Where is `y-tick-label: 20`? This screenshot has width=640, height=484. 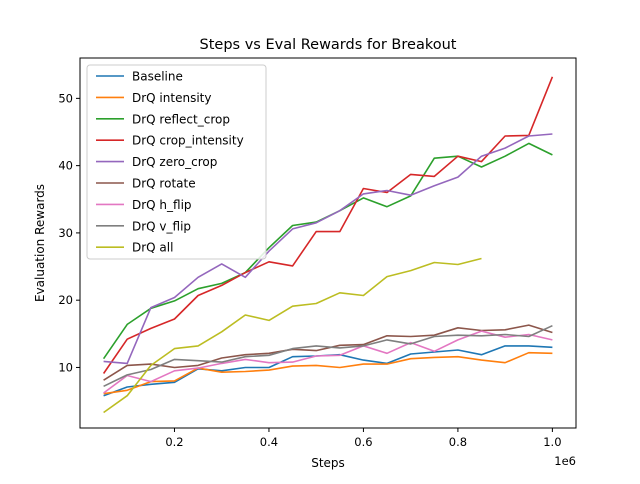
y-tick-label: 20 is located at coordinates (65, 300).